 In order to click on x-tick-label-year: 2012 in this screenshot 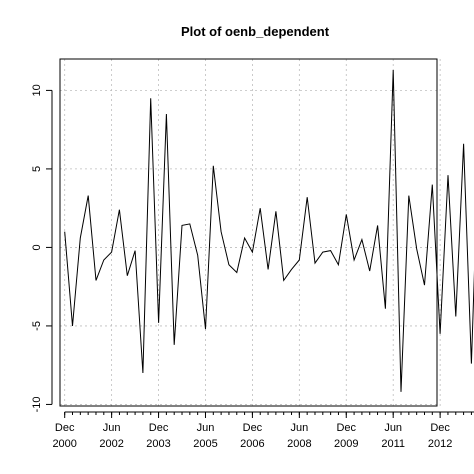, I will do `click(440, 444)`.